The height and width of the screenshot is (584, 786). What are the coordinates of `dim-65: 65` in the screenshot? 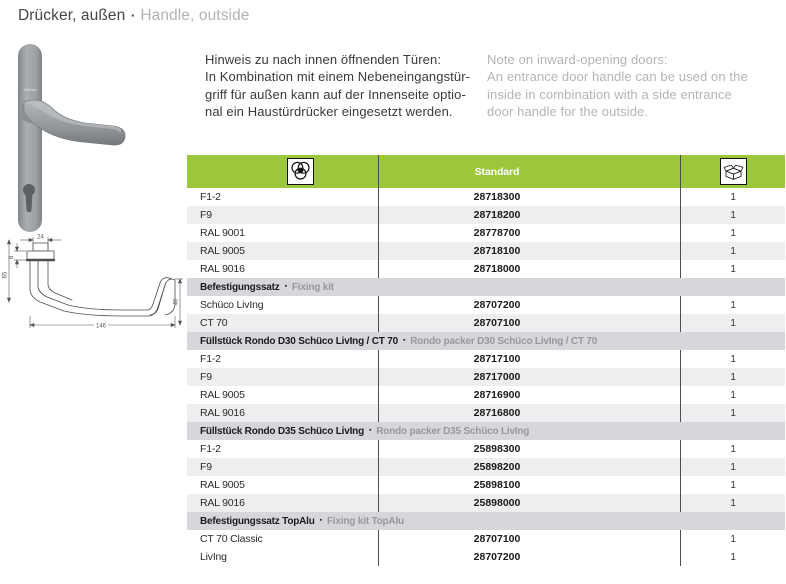 It's located at (6, 274).